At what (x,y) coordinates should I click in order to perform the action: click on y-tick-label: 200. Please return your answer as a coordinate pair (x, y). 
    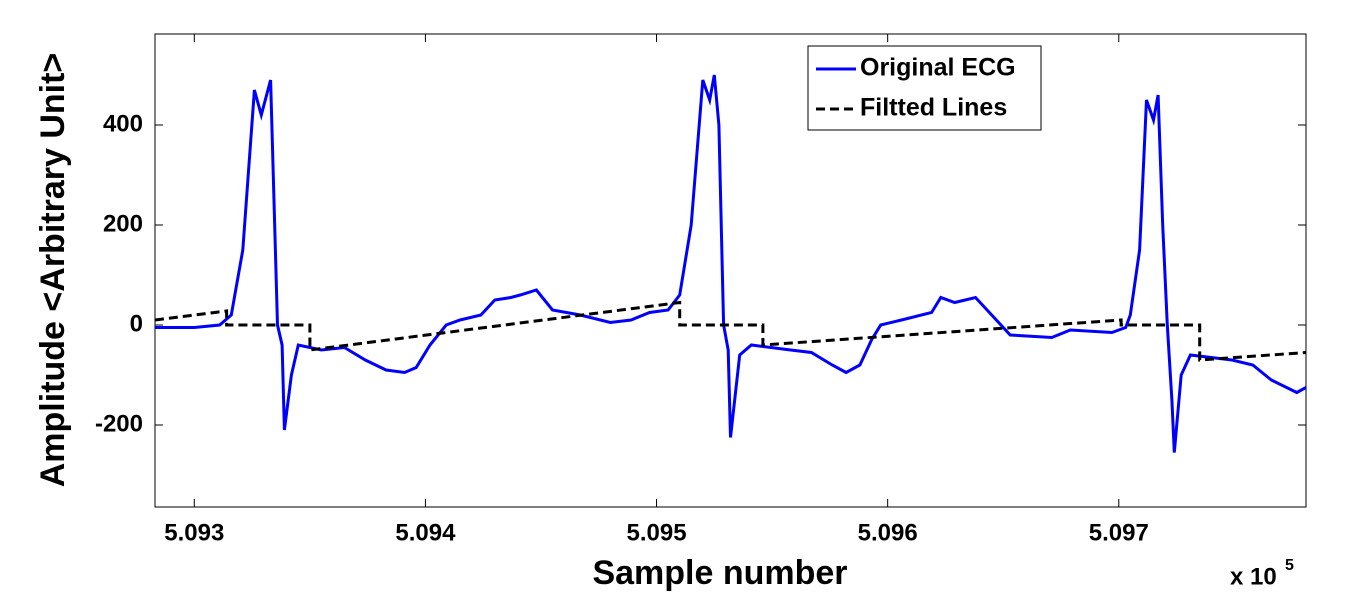
    Looking at the image, I should click on (123, 223).